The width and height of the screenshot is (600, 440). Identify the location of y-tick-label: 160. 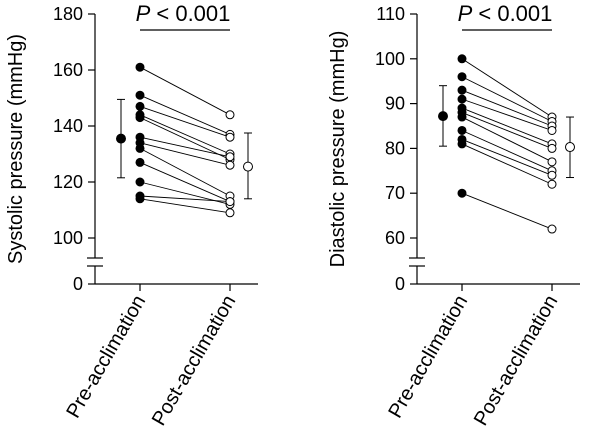
(68, 70).